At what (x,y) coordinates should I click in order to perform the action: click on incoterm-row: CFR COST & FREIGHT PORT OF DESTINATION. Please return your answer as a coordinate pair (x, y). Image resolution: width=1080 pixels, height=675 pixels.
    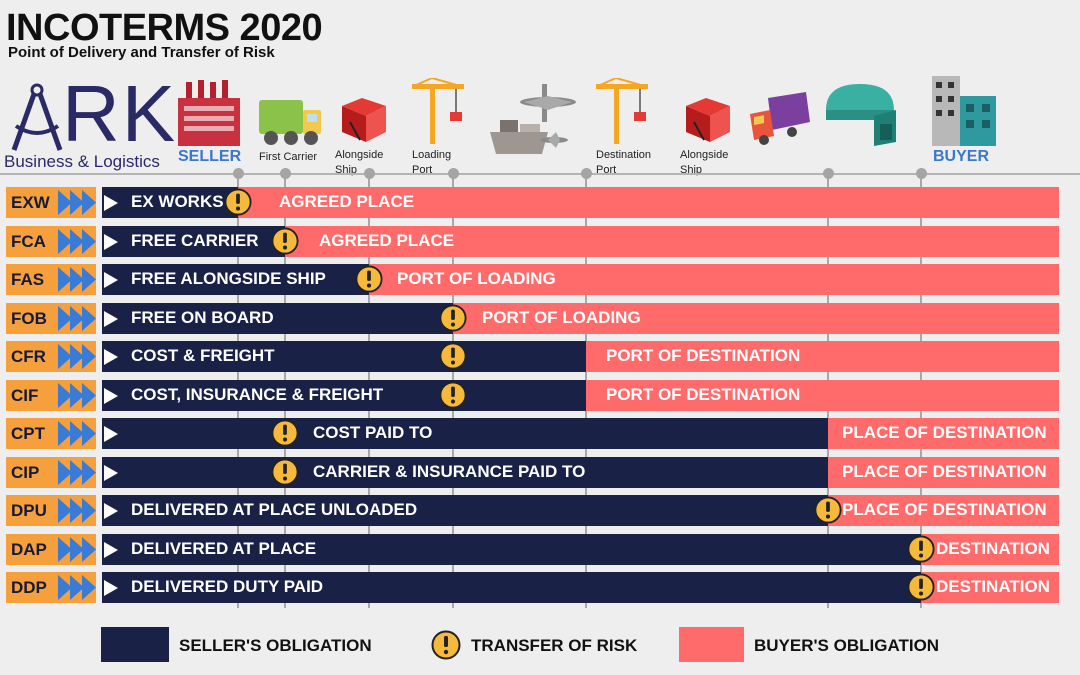
    Looking at the image, I should click on (540, 357).